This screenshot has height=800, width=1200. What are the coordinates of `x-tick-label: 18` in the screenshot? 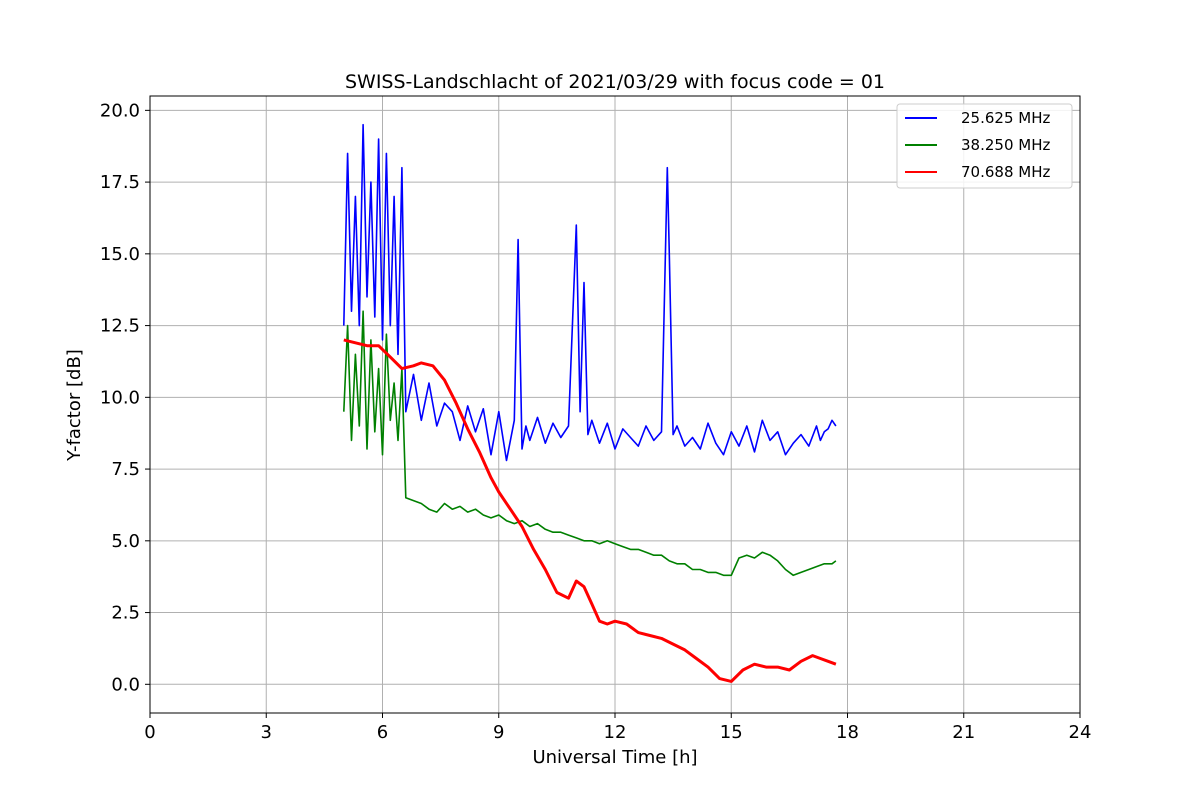 It's located at (847, 732).